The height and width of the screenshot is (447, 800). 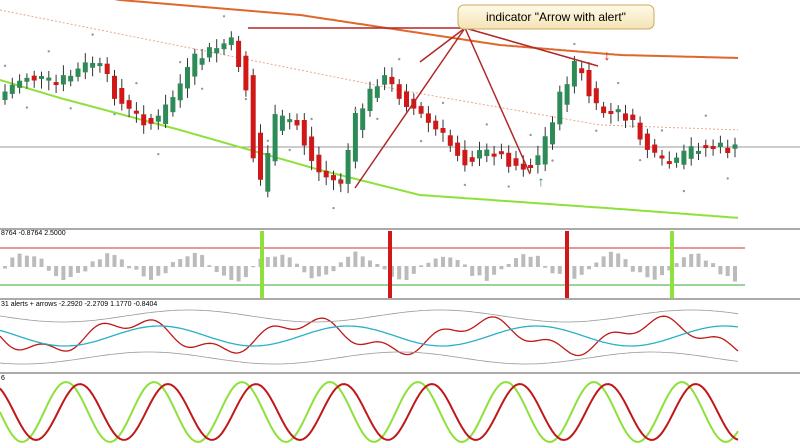 What do you see at coordinates (369, 336) in the screenshot?
I see `oscillator-red` at bounding box center [369, 336].